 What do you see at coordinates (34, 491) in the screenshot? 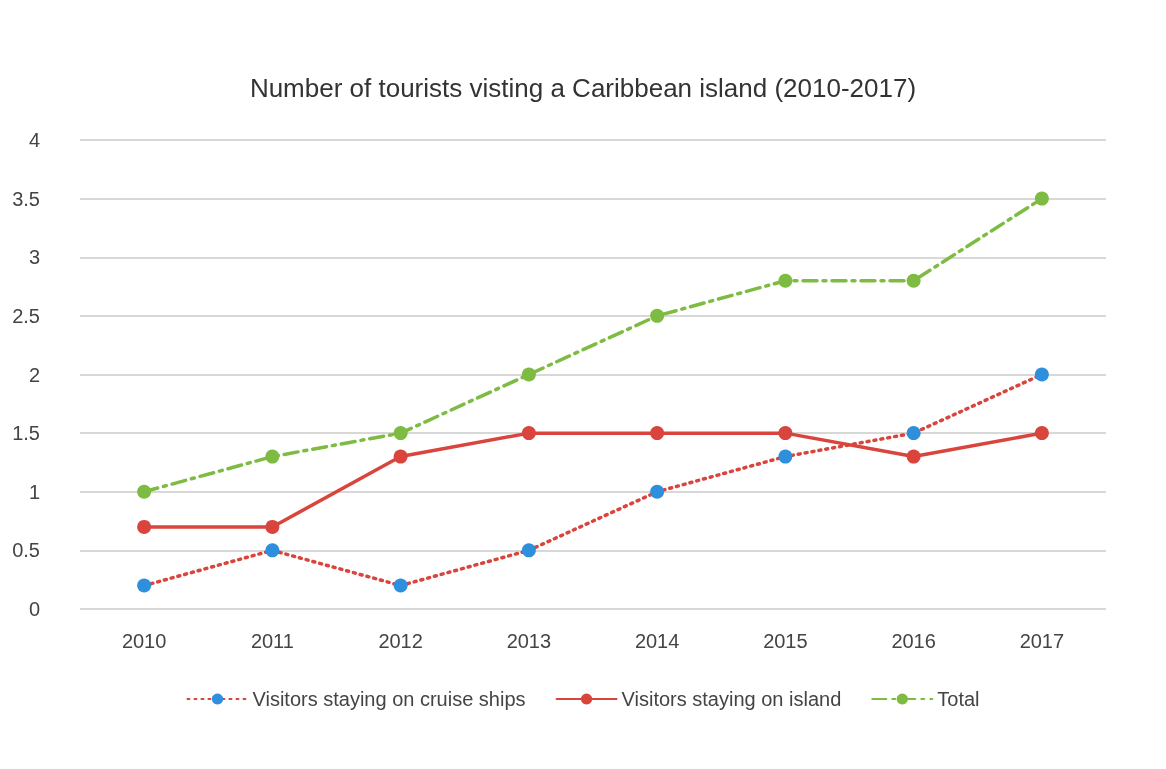
I see `y-tick-label: 1` at bounding box center [34, 491].